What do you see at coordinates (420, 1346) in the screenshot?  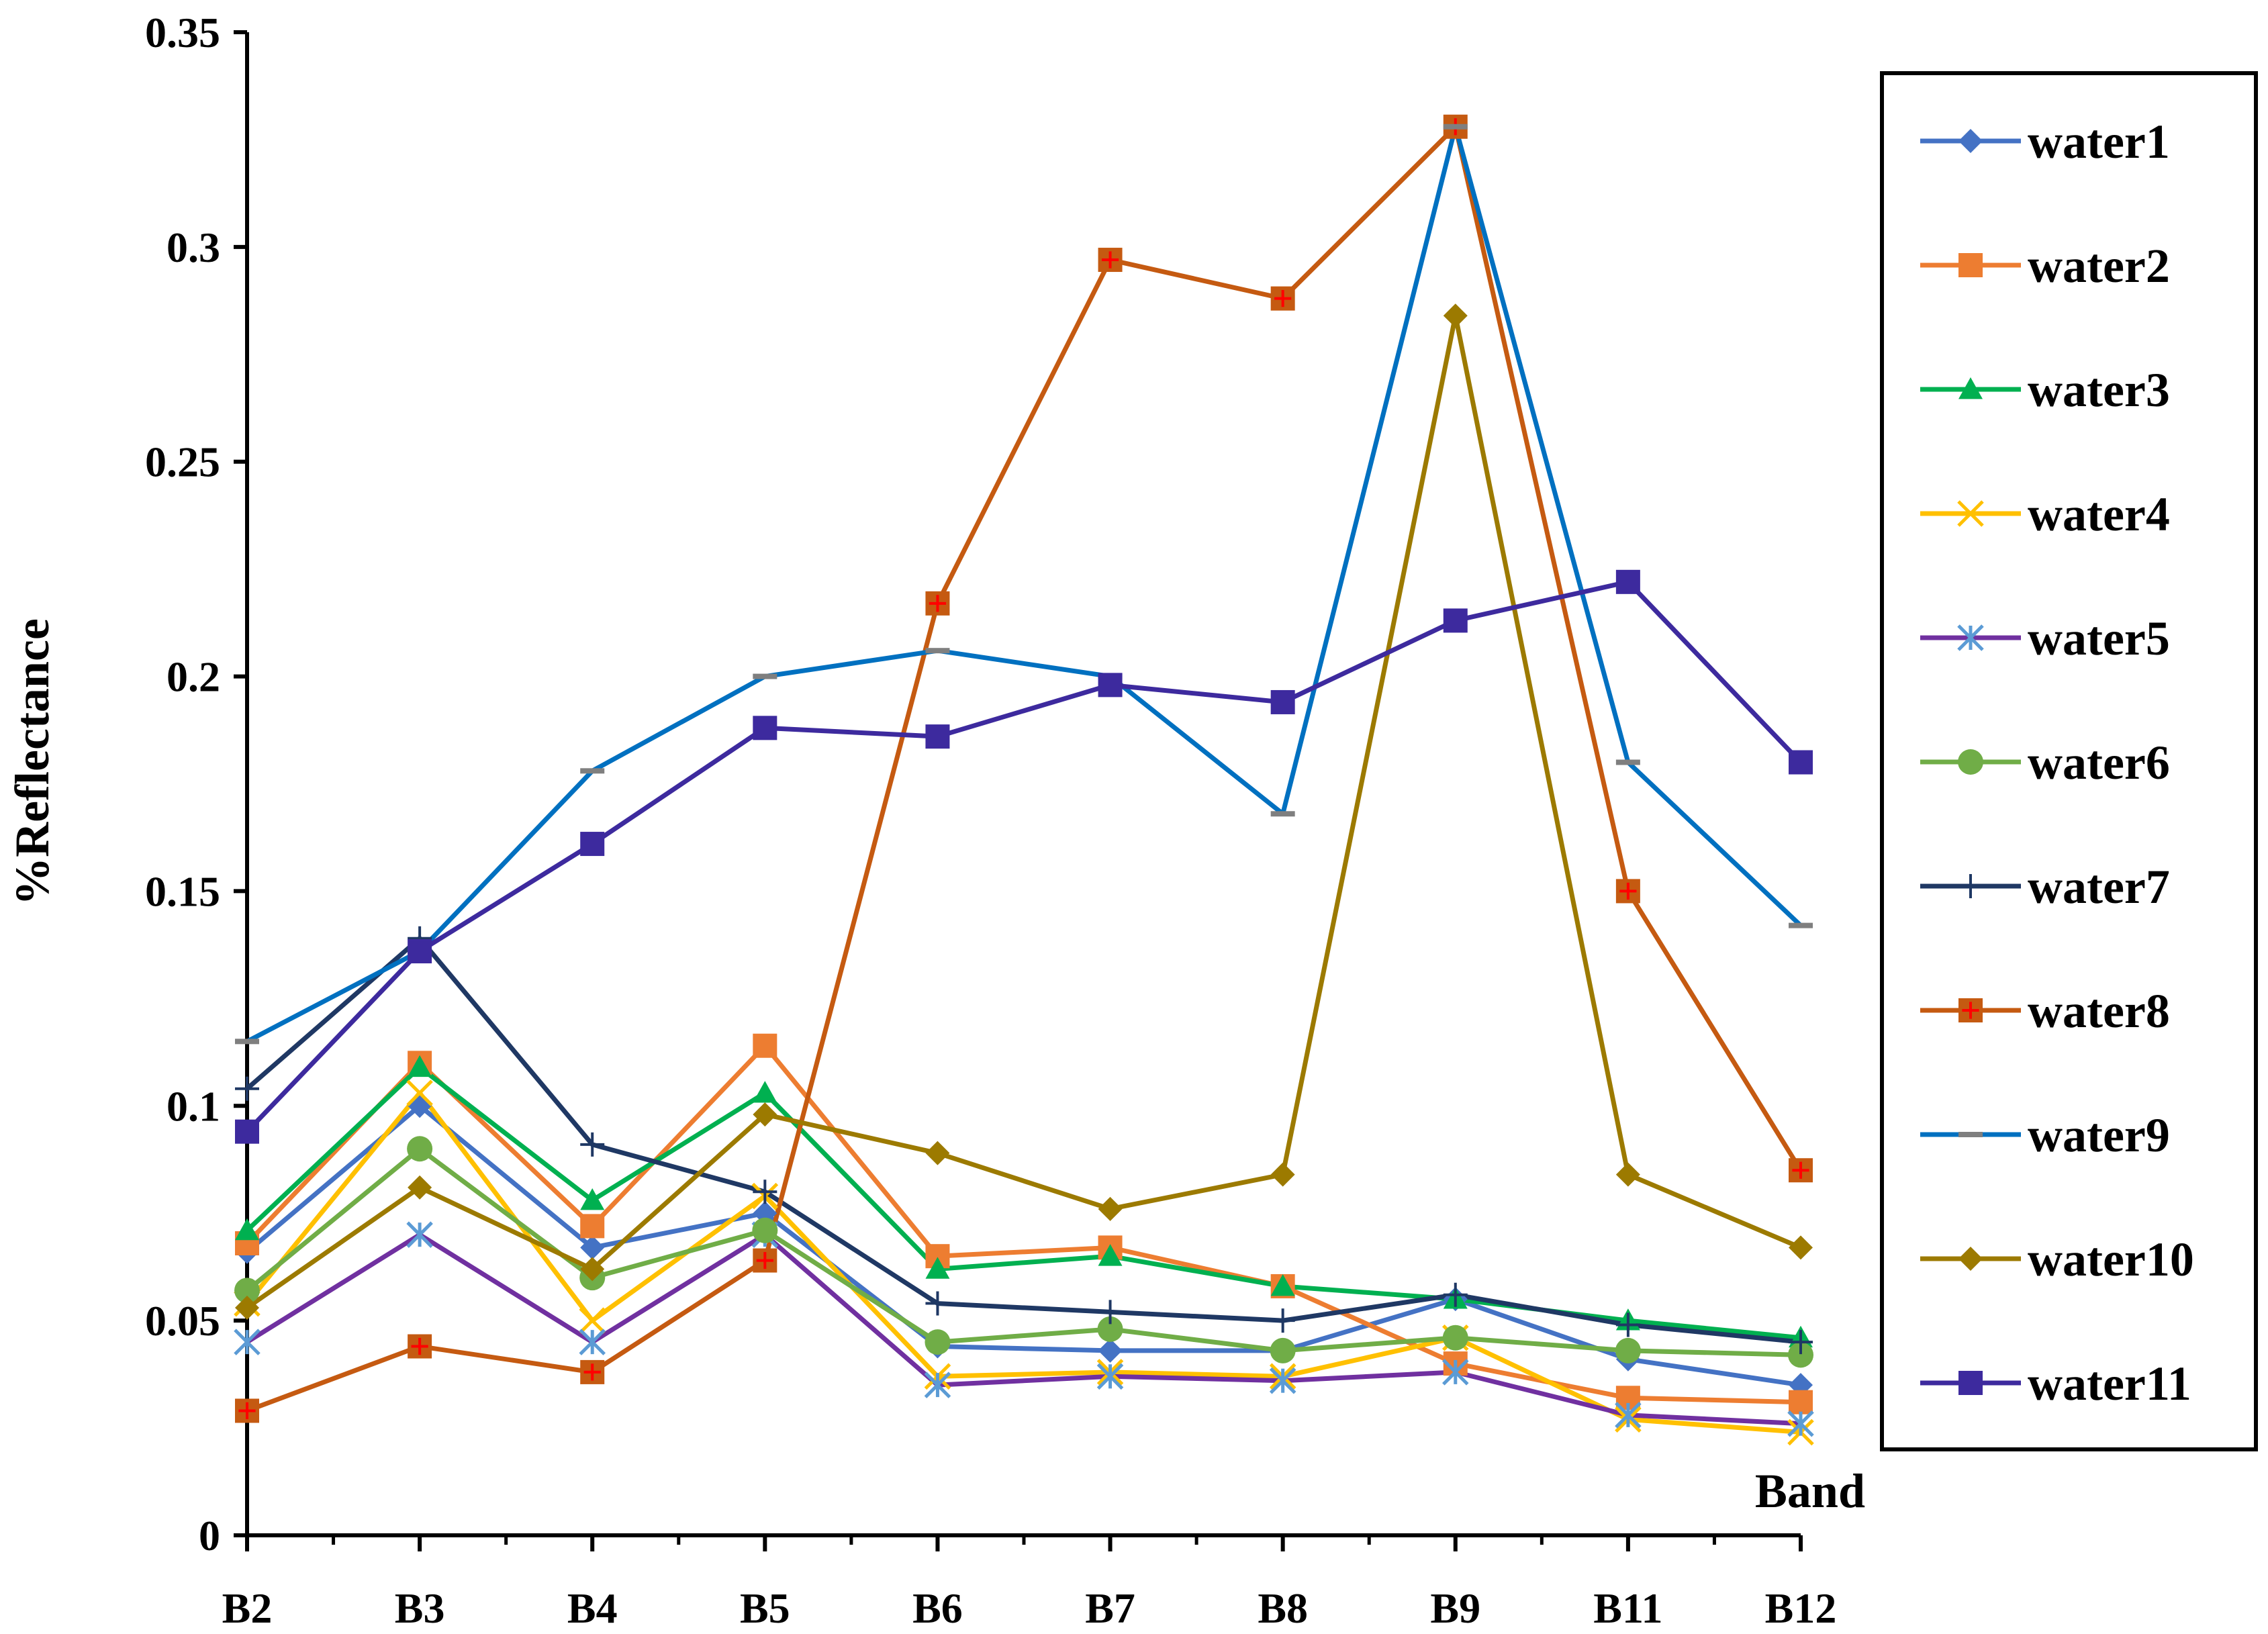 I see `data-point-water8-B3` at bounding box center [420, 1346].